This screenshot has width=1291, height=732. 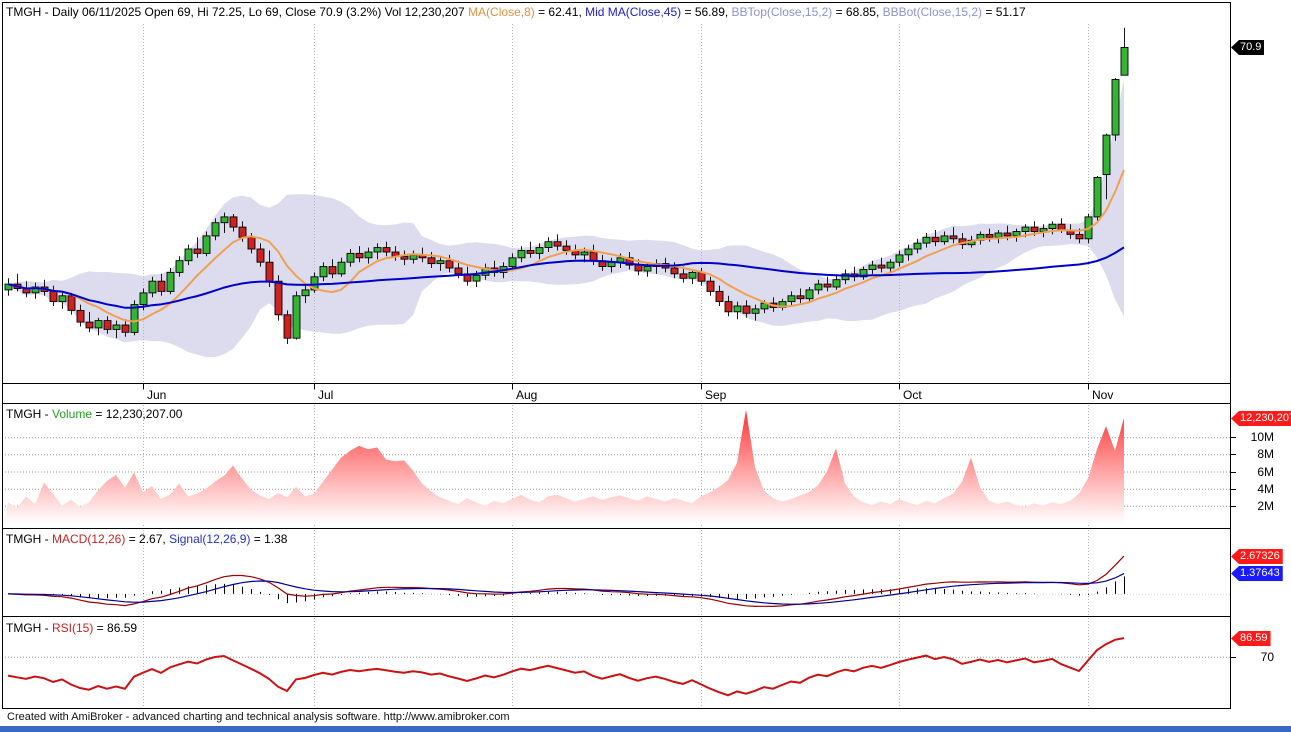 What do you see at coordinates (156, 395) in the screenshot?
I see `month-label: Jun` at bounding box center [156, 395].